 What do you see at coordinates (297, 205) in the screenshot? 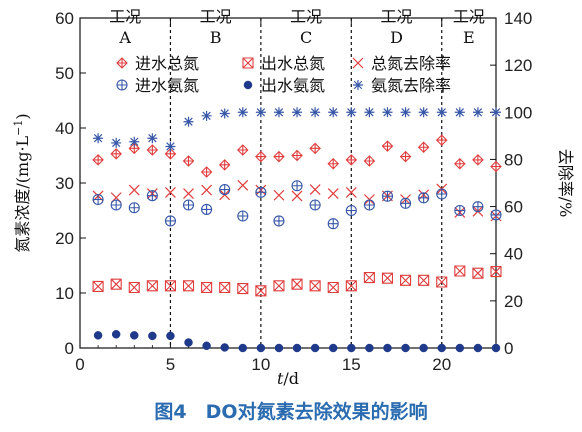
I see `series-circle-plus` at bounding box center [297, 205].